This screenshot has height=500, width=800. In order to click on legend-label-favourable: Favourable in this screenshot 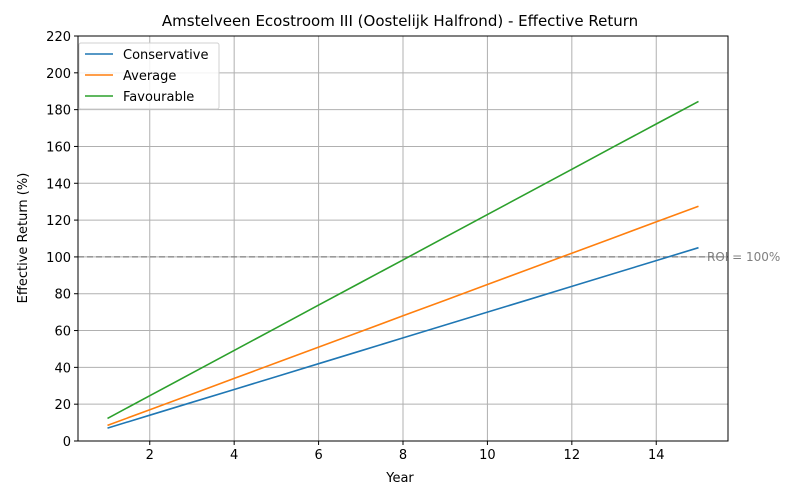, I will do `click(158, 97)`.